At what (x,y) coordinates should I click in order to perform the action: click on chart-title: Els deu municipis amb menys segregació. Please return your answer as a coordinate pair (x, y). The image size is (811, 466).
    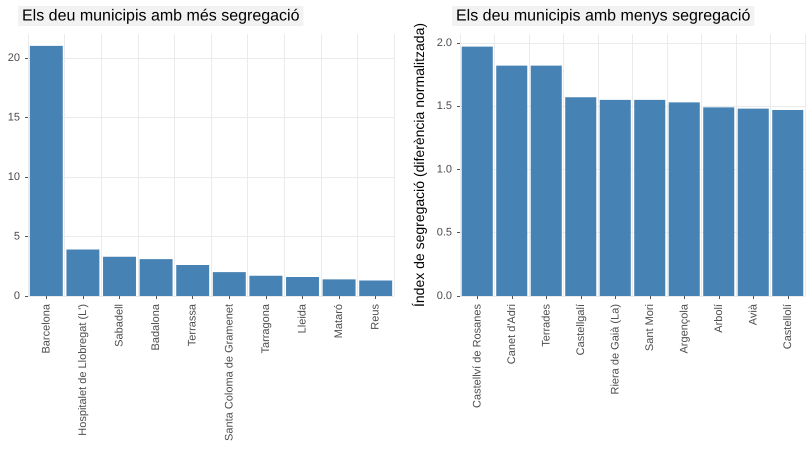
    Looking at the image, I should click on (603, 16).